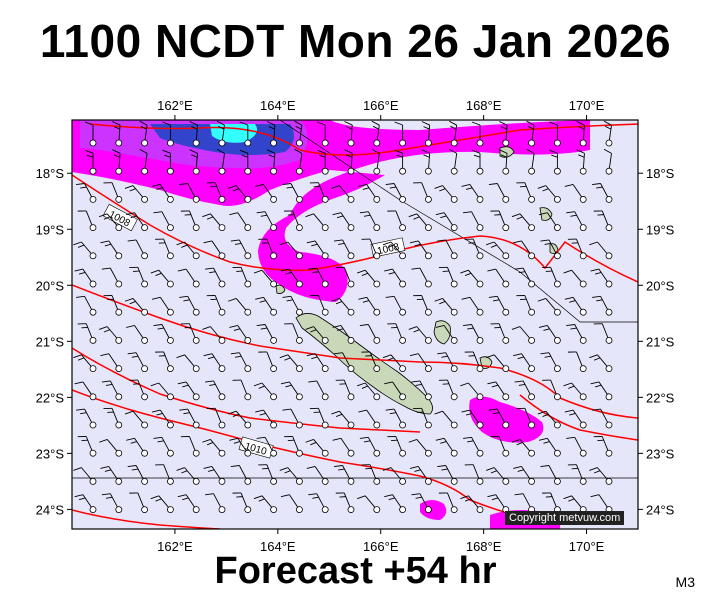 The image size is (711, 600). What do you see at coordinates (587, 105) in the screenshot?
I see `lon-label-top: 170°E` at bounding box center [587, 105].